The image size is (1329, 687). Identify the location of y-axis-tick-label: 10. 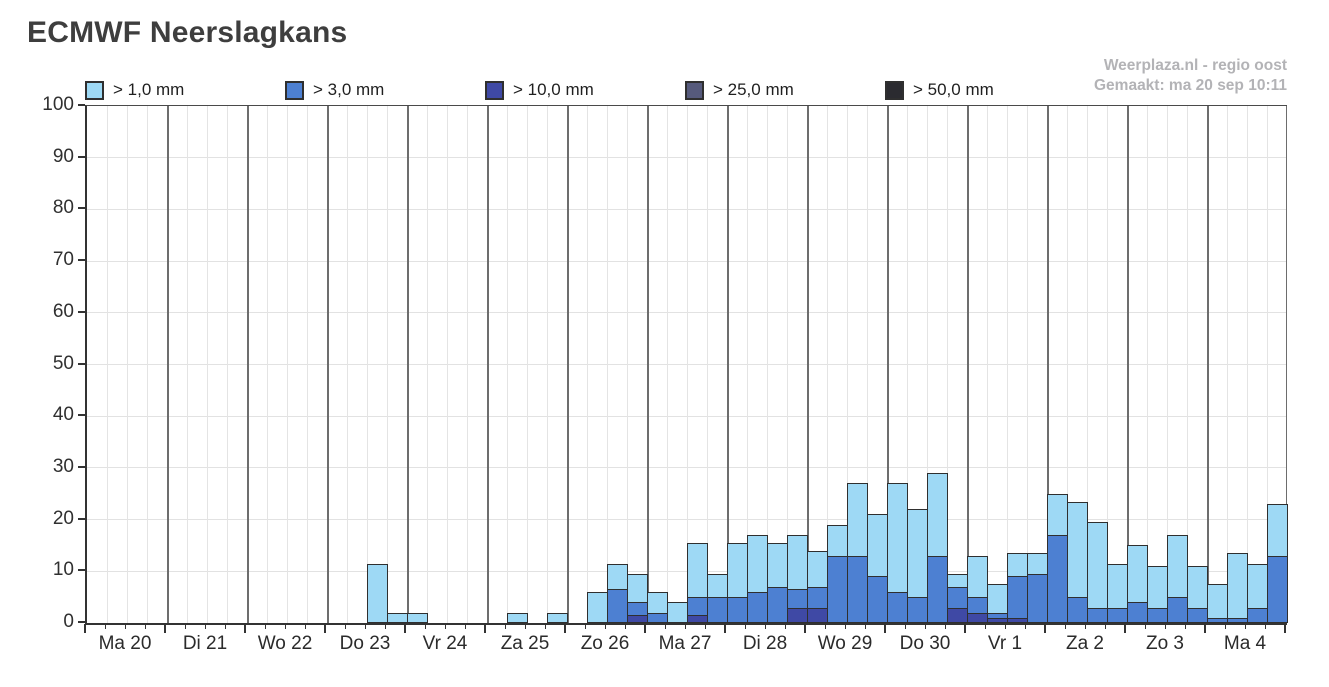
(63, 570).